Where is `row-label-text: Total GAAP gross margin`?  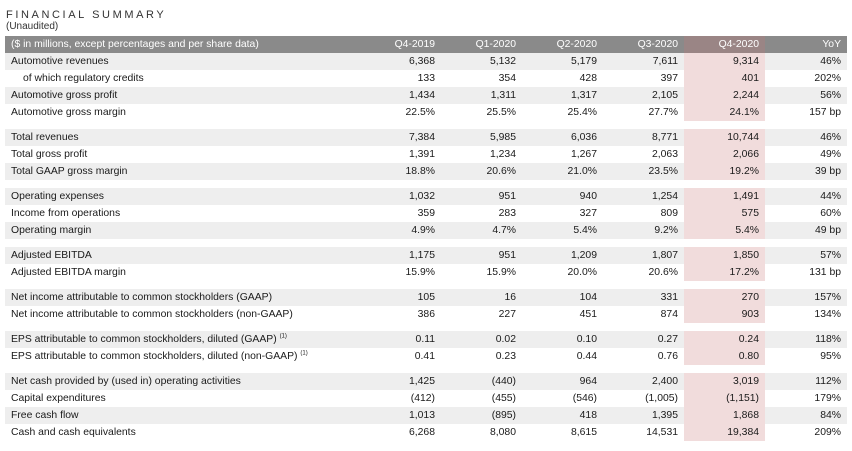
row-label-text: Total GAAP gross margin is located at coordinates (69, 171).